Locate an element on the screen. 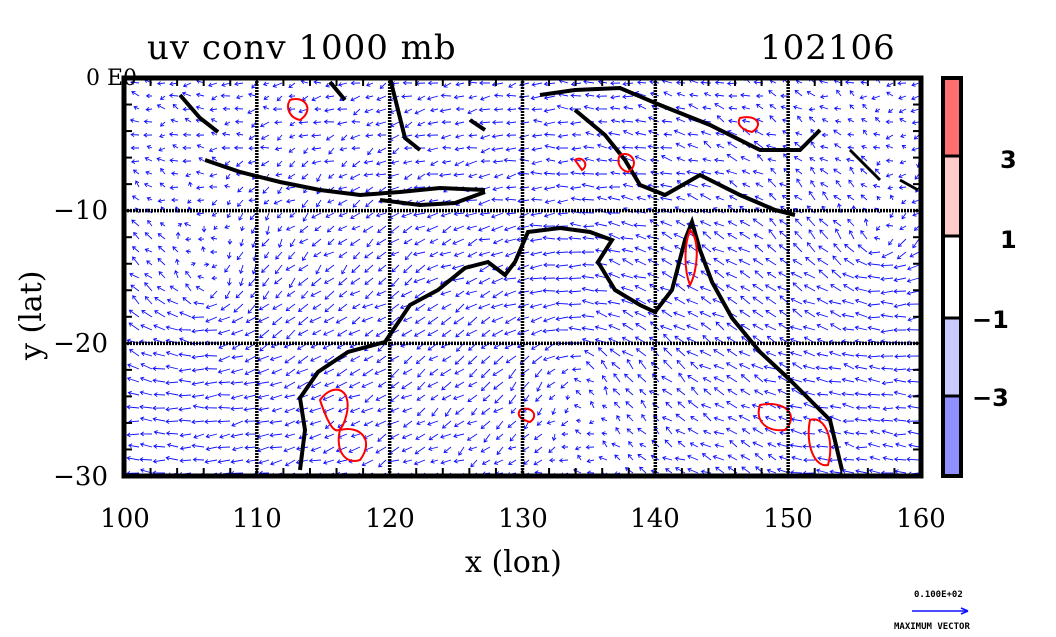 The image size is (1056, 637). colorbar-label: −1 is located at coordinates (990, 320).